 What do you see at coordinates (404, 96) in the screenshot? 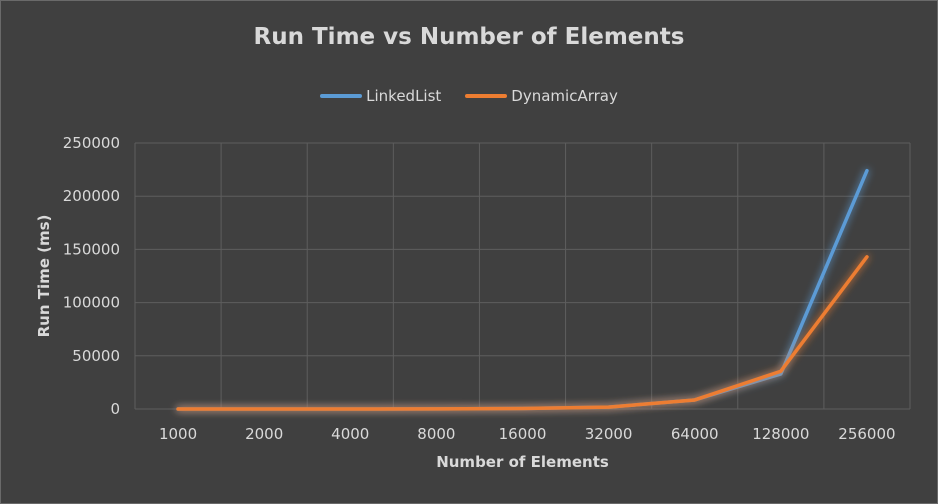
I see `legend-label-linkedlist: LinkedList` at bounding box center [404, 96].